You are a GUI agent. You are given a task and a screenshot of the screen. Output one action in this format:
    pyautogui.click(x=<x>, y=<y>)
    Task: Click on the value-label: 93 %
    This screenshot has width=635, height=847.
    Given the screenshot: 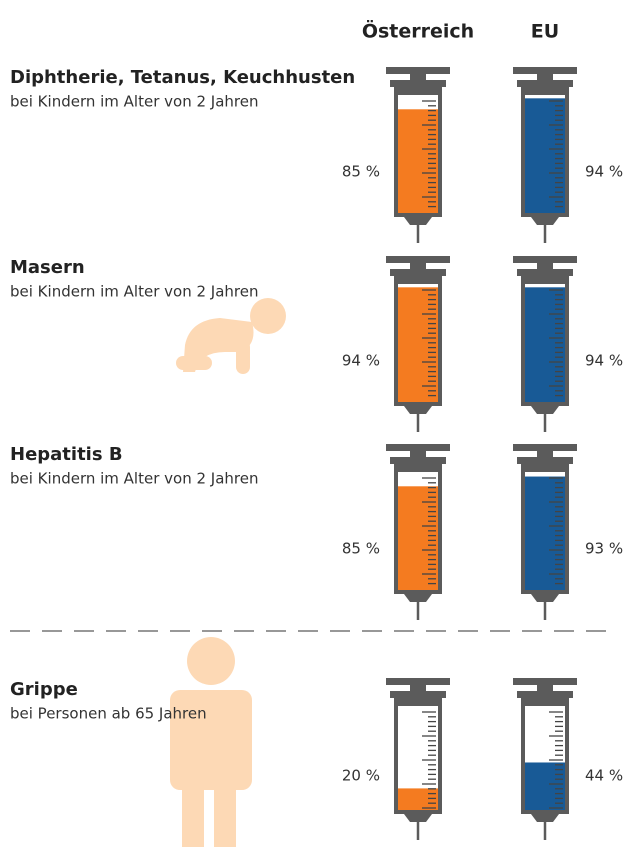 What is the action you would take?
    pyautogui.click(x=604, y=549)
    